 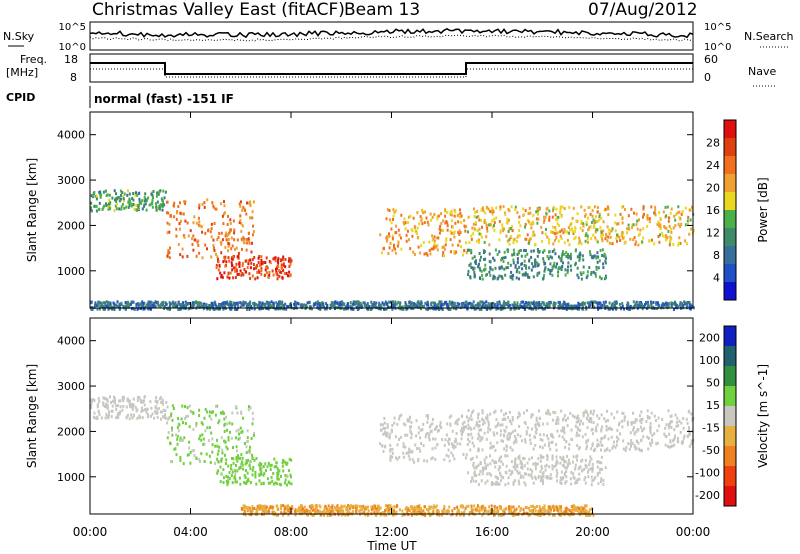 I want to click on colorbar-tick-label: 28, so click(x=713, y=143).